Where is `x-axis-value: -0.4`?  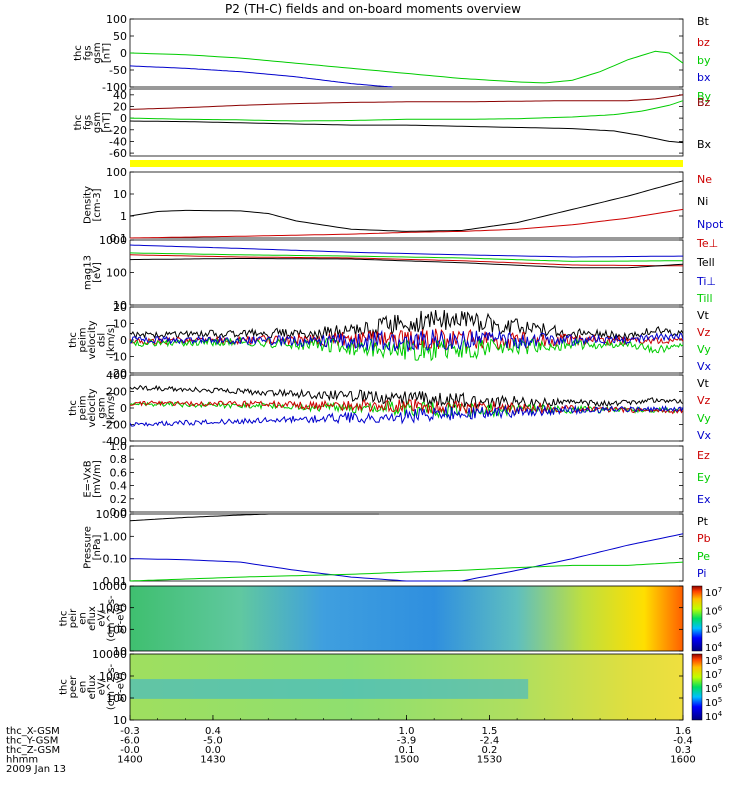
x-axis-value: -0.4 is located at coordinates (683, 741).